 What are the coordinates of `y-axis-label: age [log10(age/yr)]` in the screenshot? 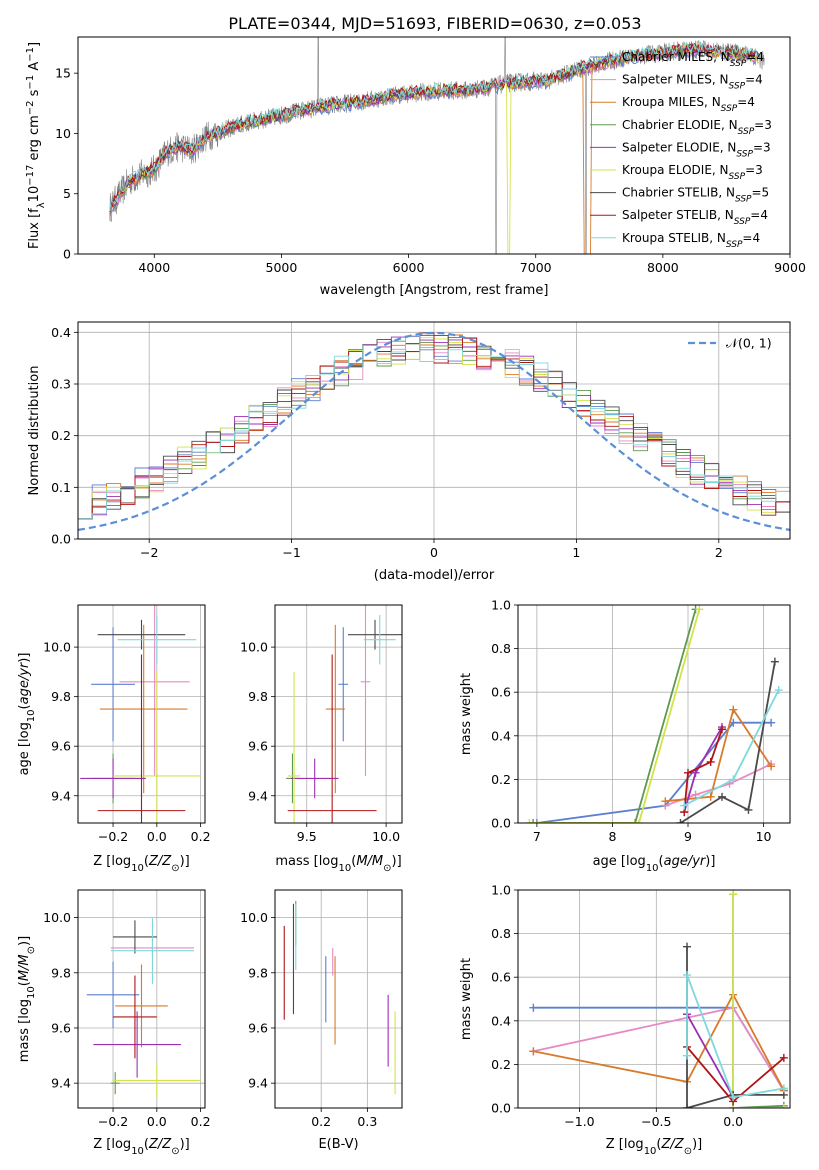 It's located at (27, 714).